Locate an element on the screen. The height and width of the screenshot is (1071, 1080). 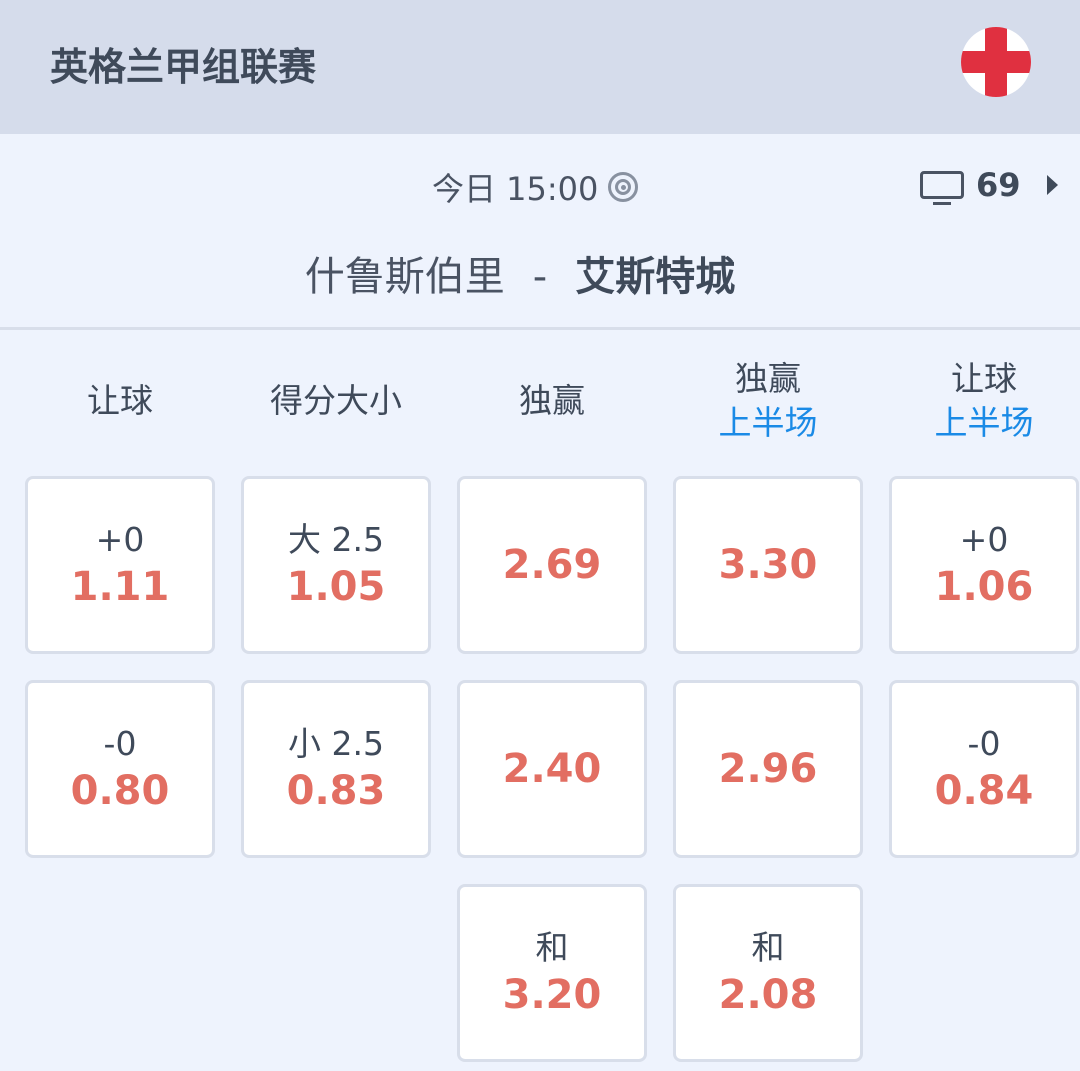
odds-value: 3.20 is located at coordinates (552, 995).